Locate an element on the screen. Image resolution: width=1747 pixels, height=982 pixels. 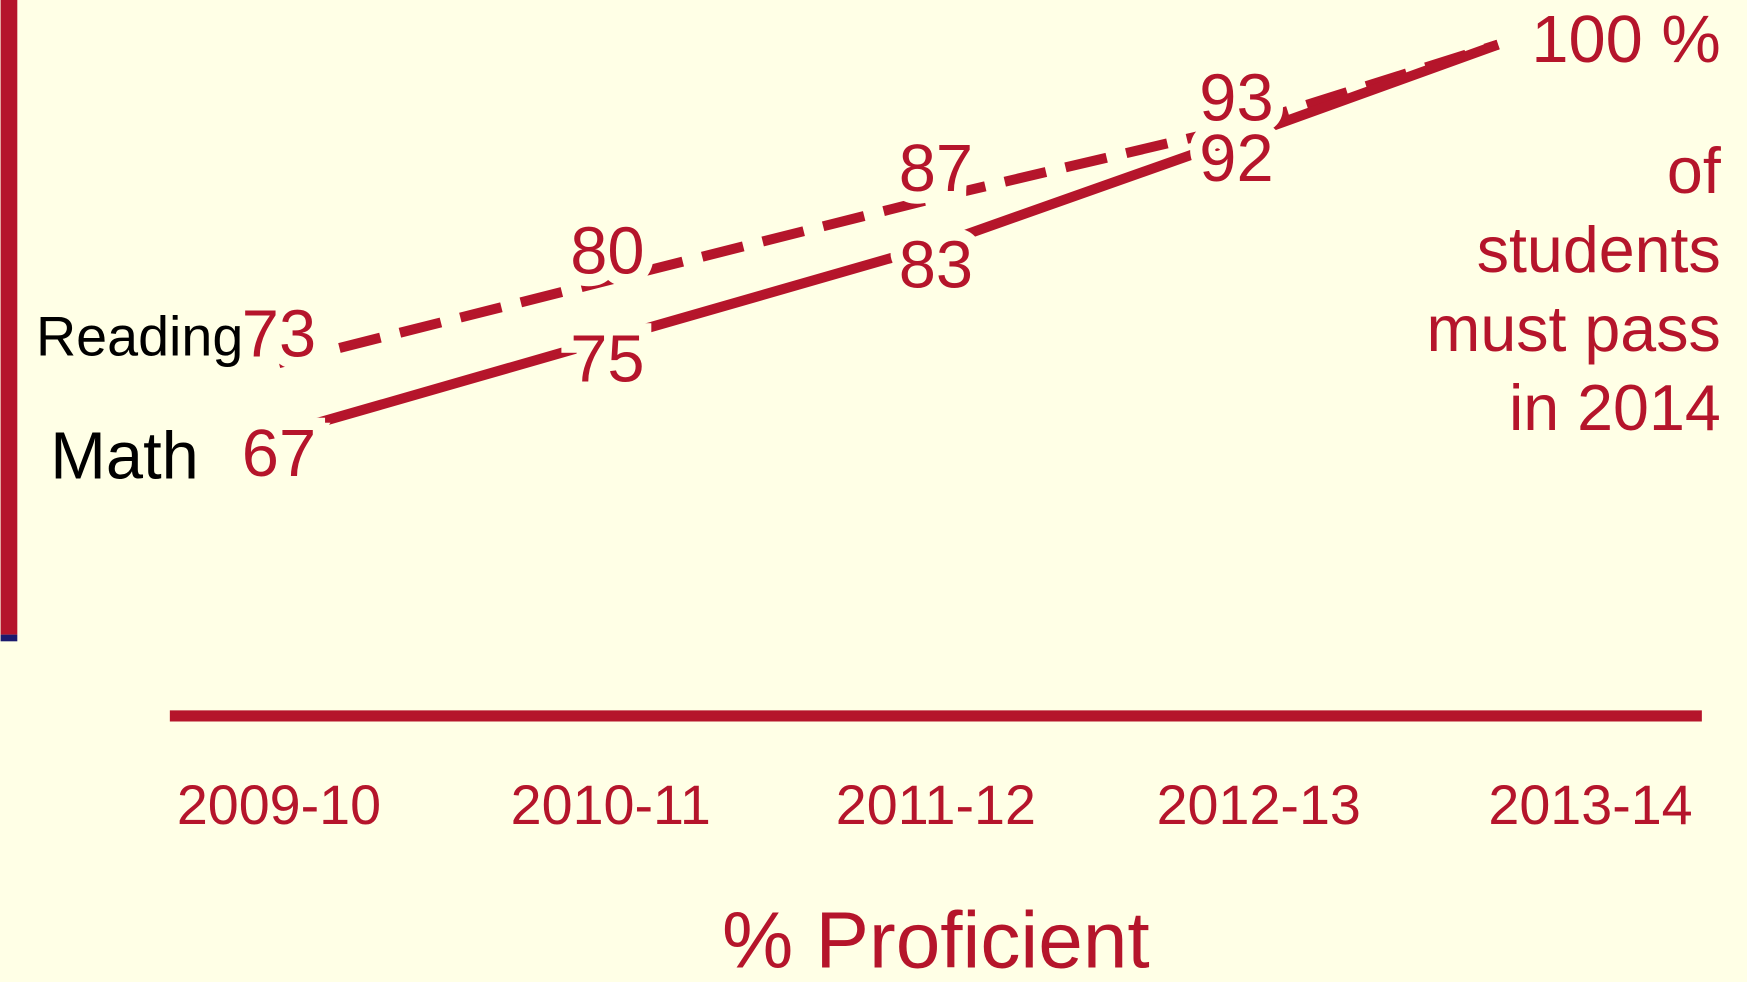
x-axis-title: % Proficient is located at coordinates (936, 938).